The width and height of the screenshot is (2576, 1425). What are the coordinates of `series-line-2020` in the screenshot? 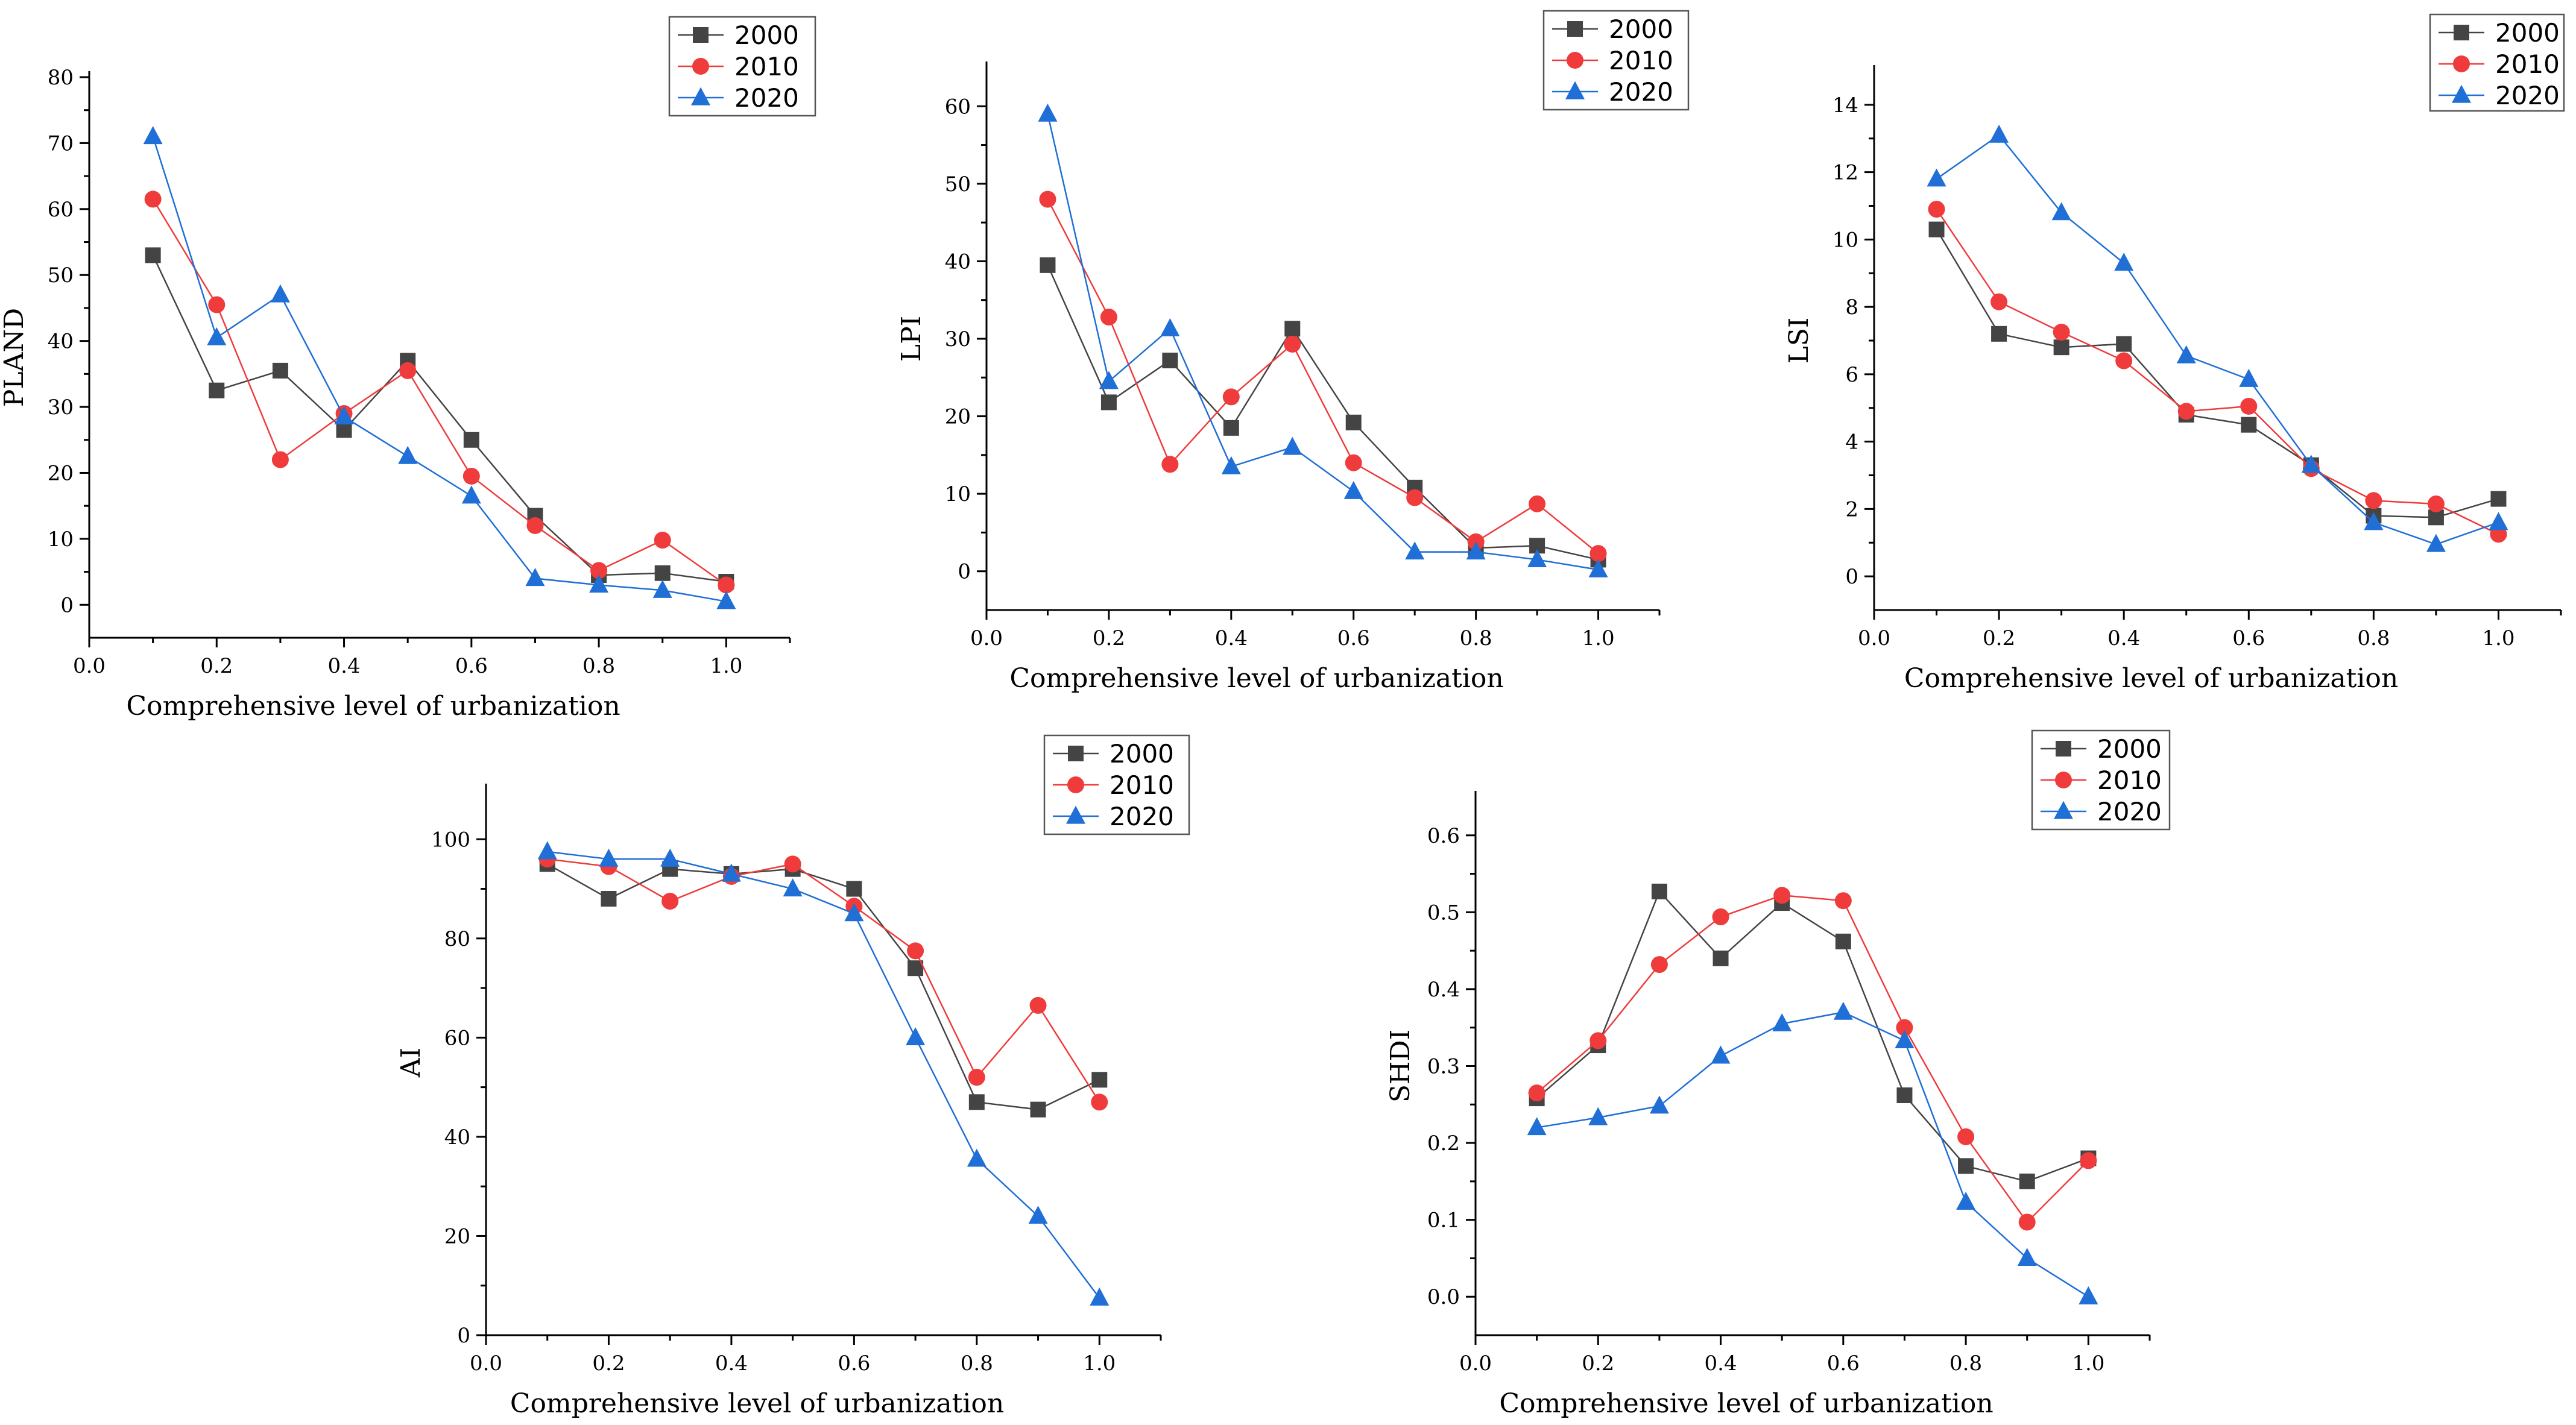 It's located at (1323, 342).